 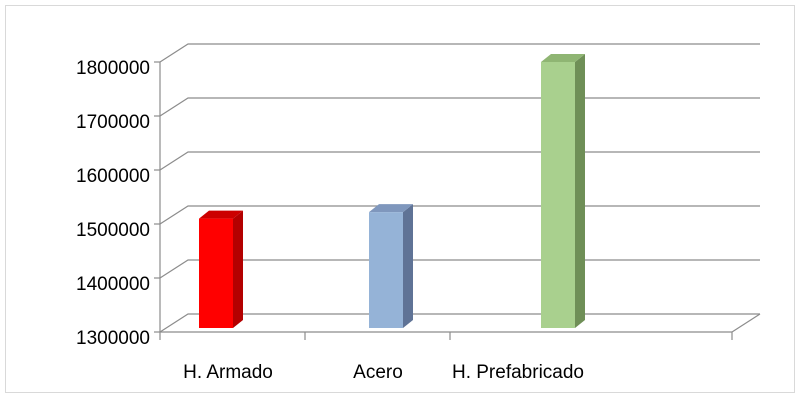 I want to click on y-tick-label: 1400000, so click(x=113, y=284).